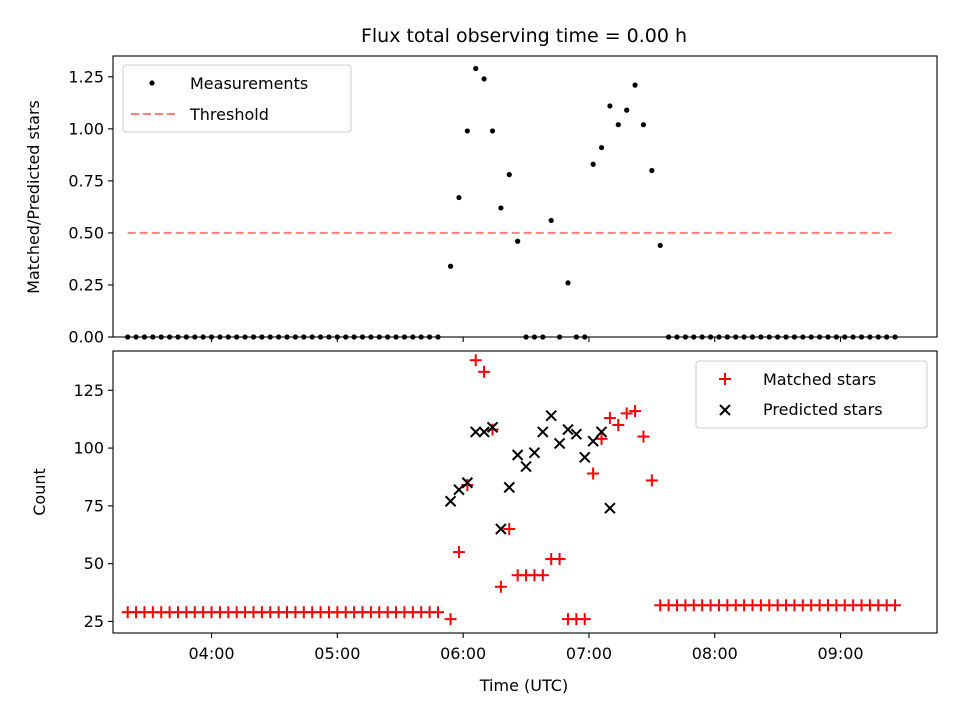 This screenshot has width=960, height=720. I want to click on legend-measurements-label: Measurements, so click(249, 83).